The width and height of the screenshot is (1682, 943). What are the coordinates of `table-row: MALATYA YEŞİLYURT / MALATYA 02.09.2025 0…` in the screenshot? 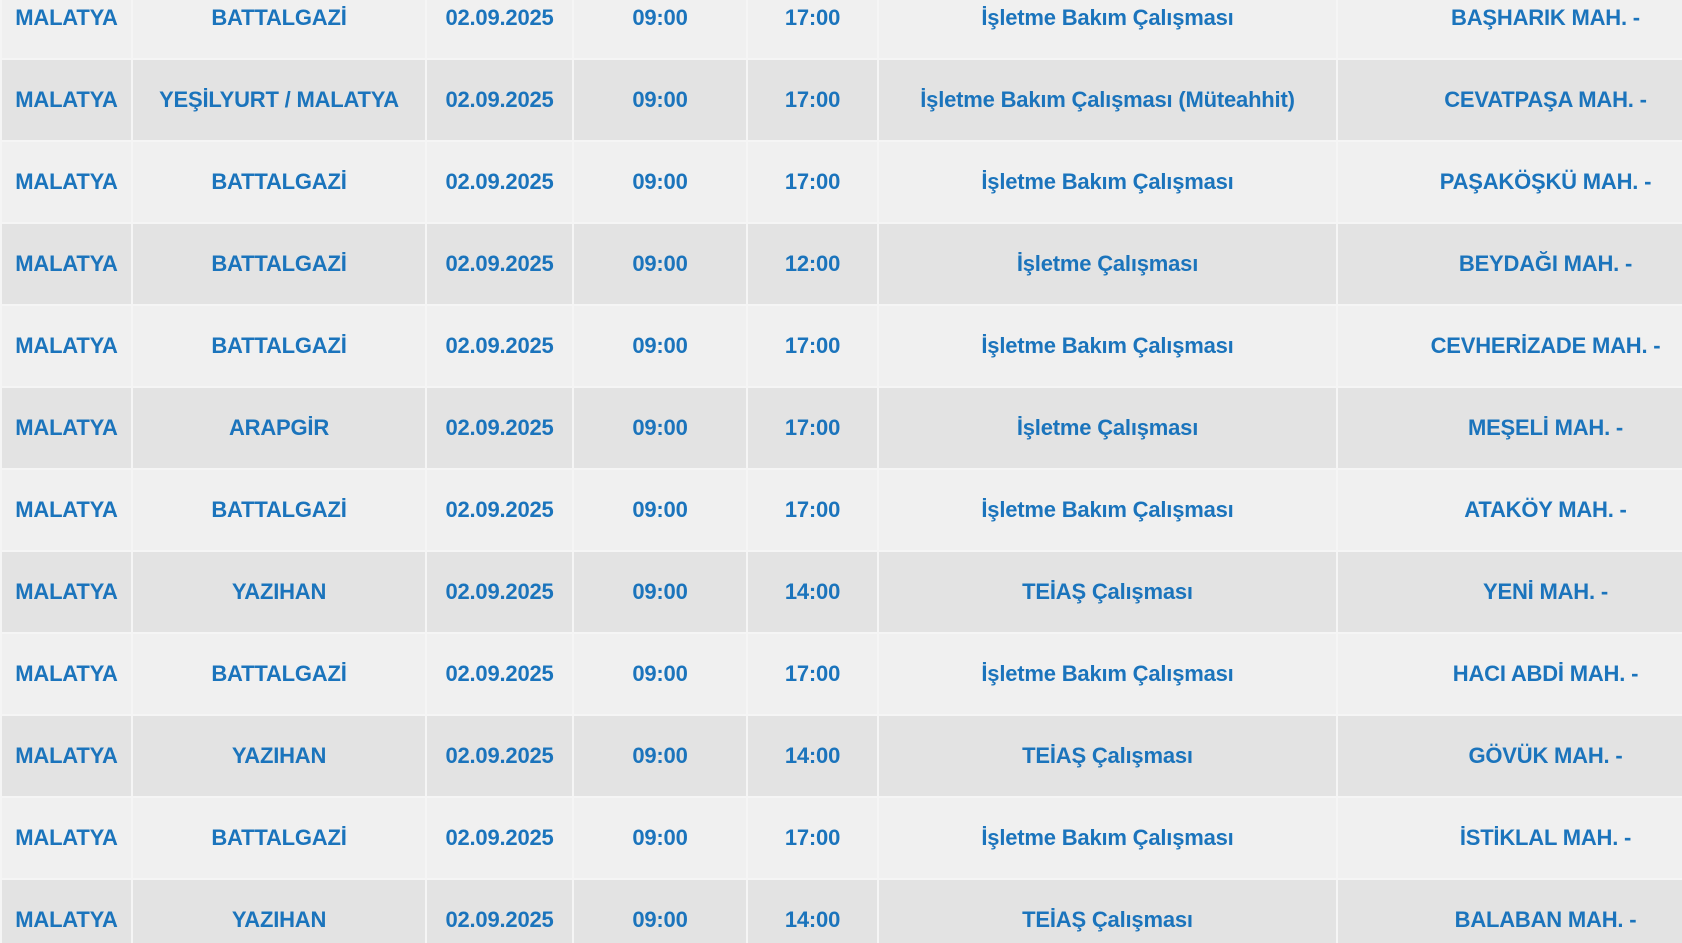 It's located at (842, 100).